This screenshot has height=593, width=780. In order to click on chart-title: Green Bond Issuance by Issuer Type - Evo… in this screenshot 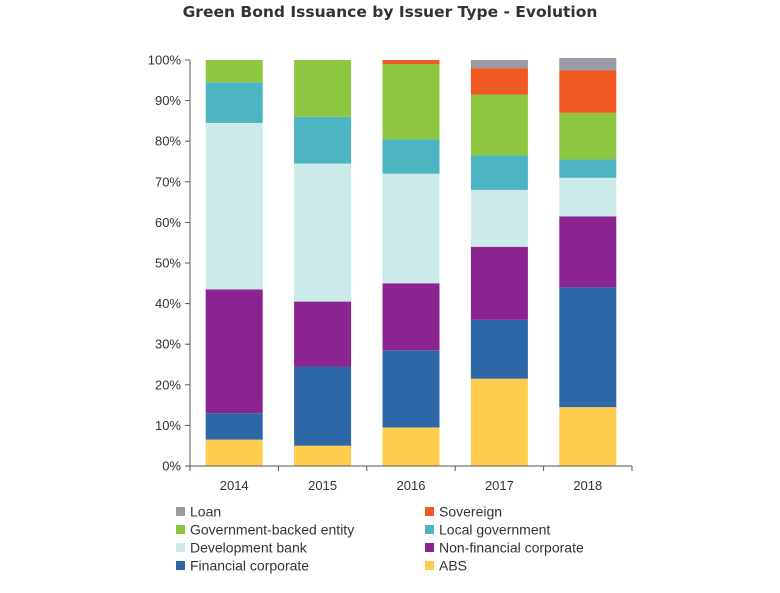, I will do `click(390, 12)`.